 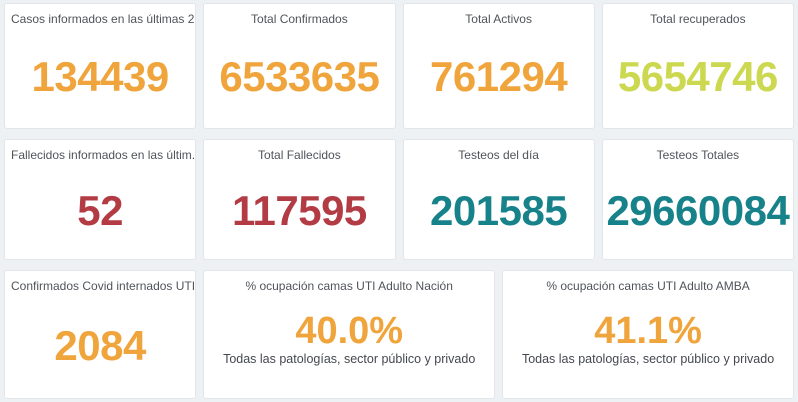 I want to click on stat-value: 134439, so click(x=100, y=76).